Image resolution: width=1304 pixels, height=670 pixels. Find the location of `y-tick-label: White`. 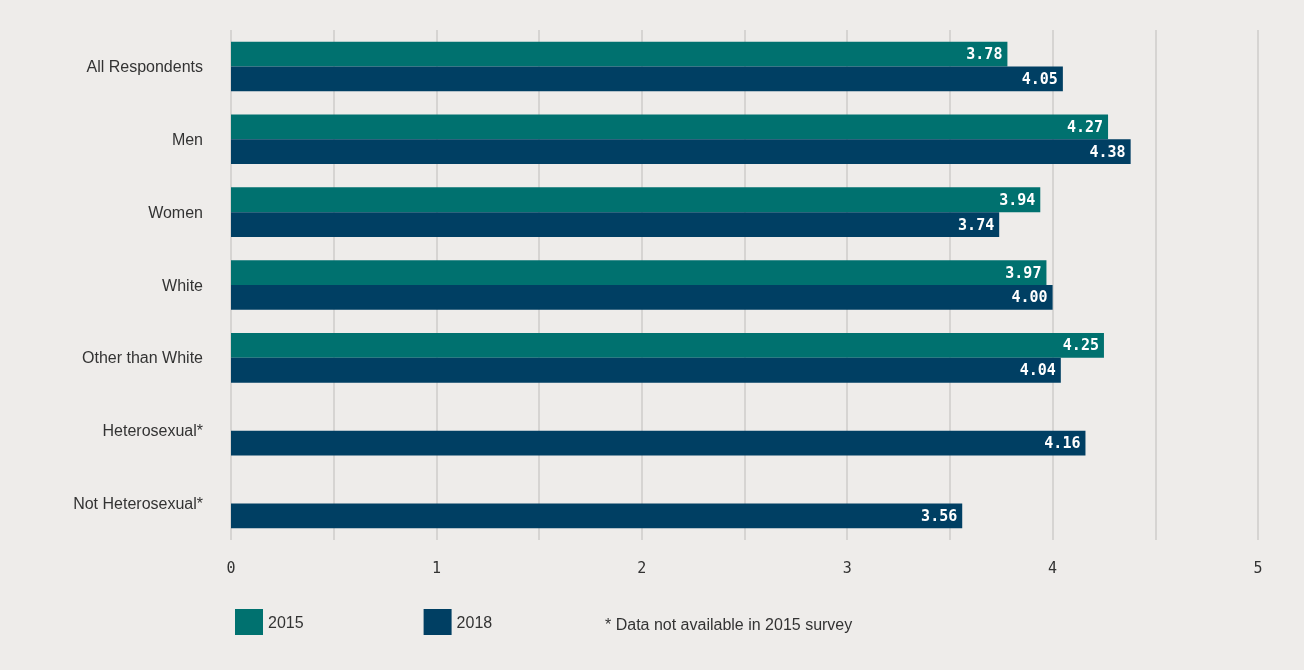

y-tick-label: White is located at coordinates (183, 285).